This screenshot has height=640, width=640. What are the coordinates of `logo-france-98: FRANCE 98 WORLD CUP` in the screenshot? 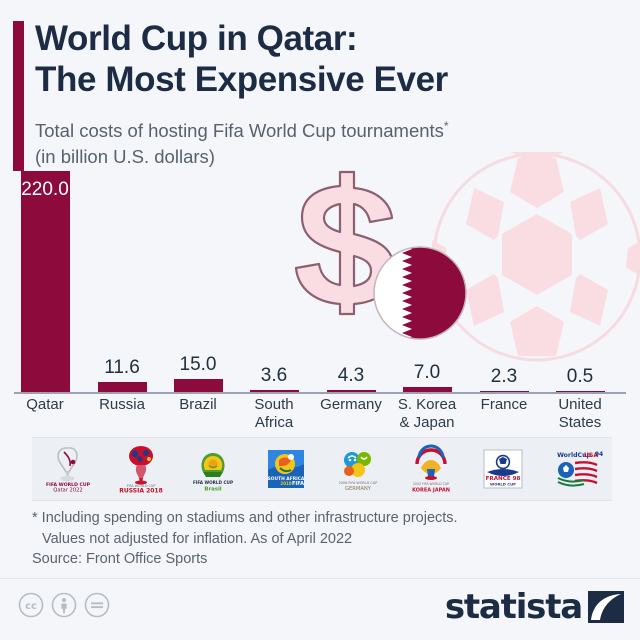 It's located at (503, 469).